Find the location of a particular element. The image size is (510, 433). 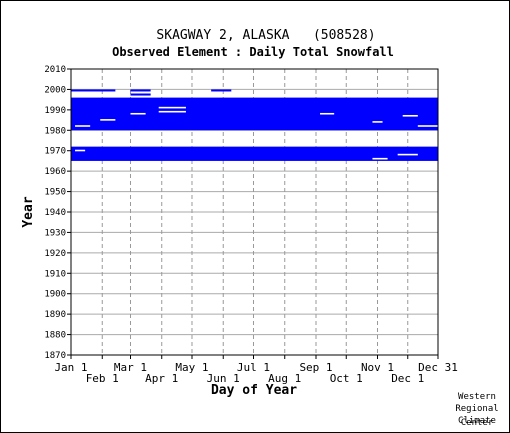

chart-title: SKAGWAY 2, ALASKA (508528) is located at coordinates (265, 35).